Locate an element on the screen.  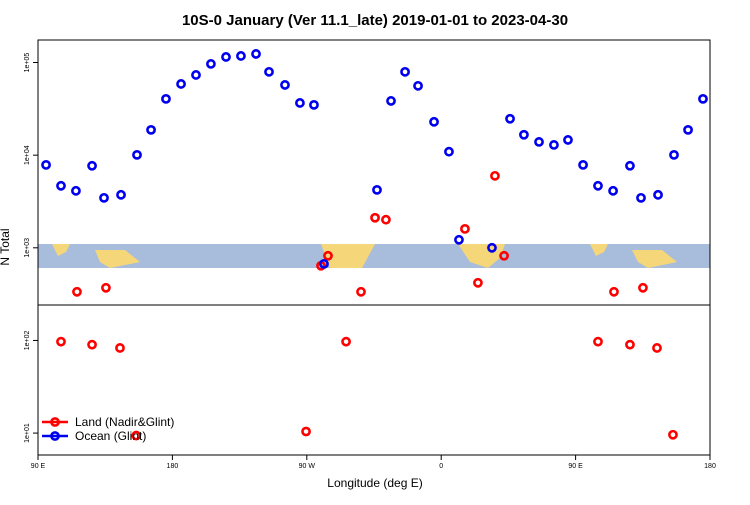
y-axis-label: N Total is located at coordinates (6, 246).